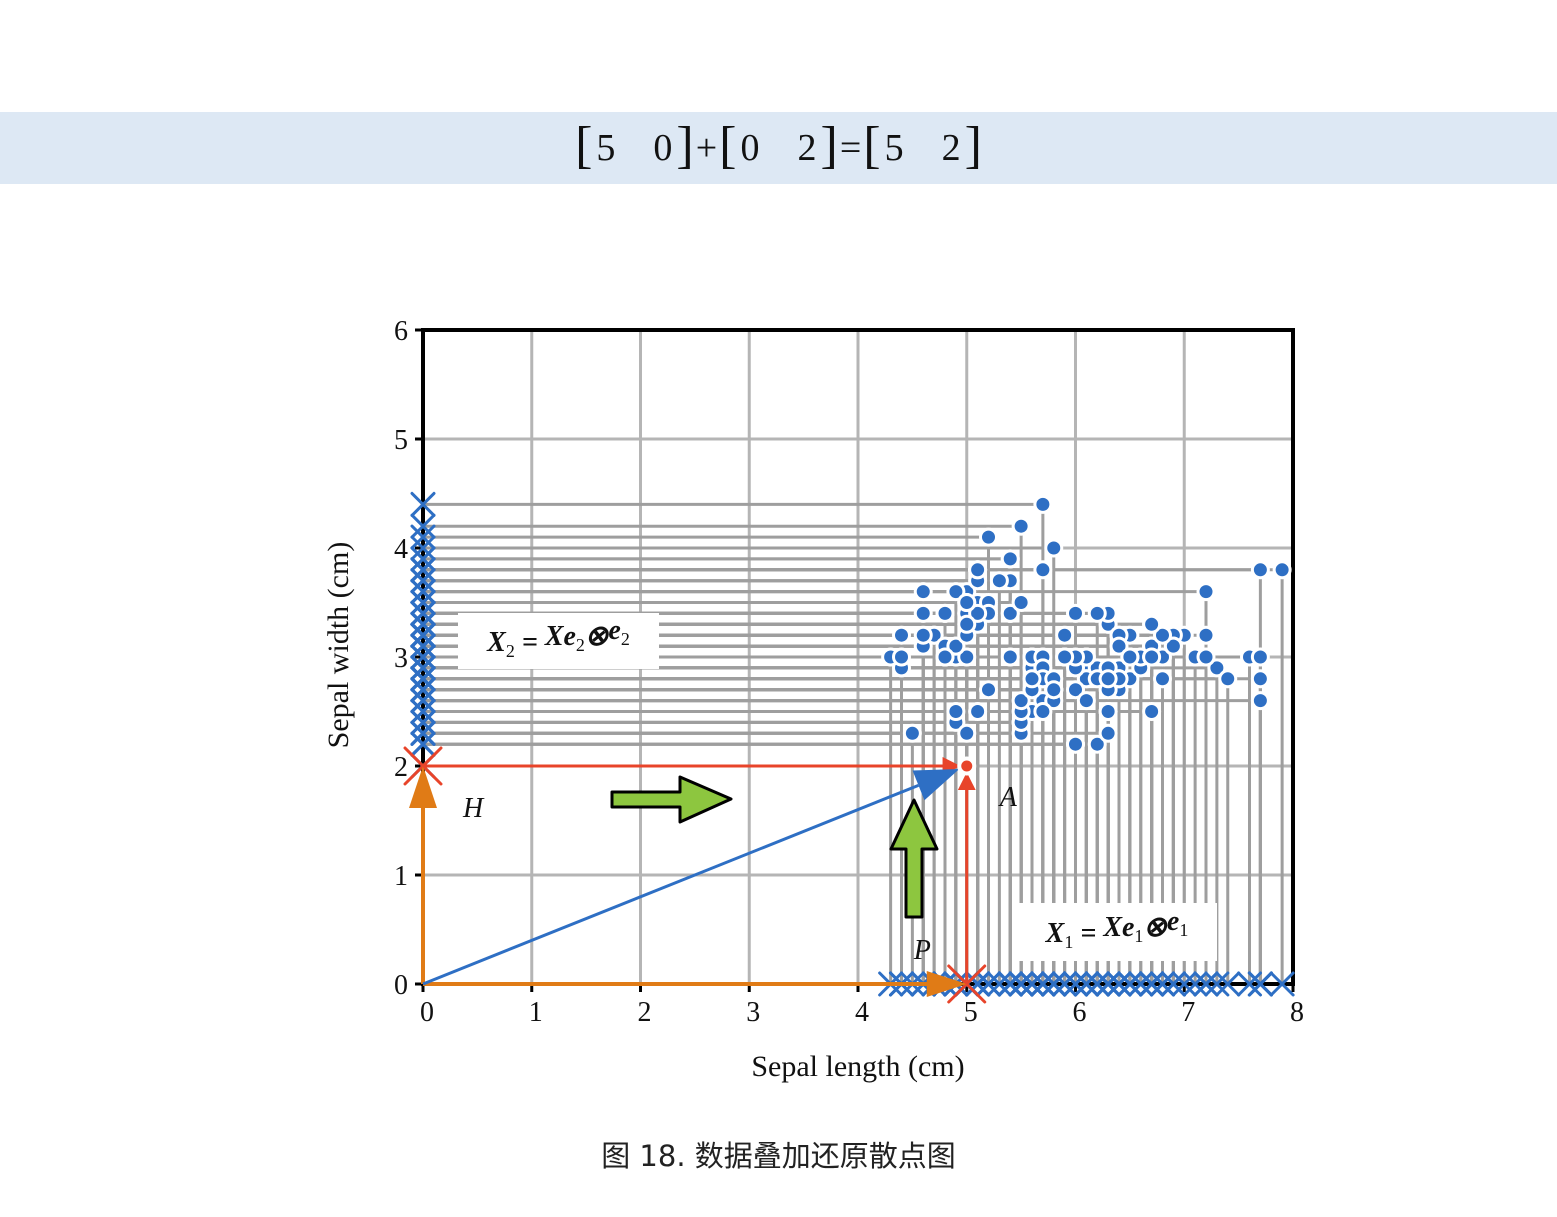 This screenshot has height=1217, width=1557. What do you see at coordinates (936, 784) in the screenshot?
I see `blue-arrowhead` at bounding box center [936, 784].